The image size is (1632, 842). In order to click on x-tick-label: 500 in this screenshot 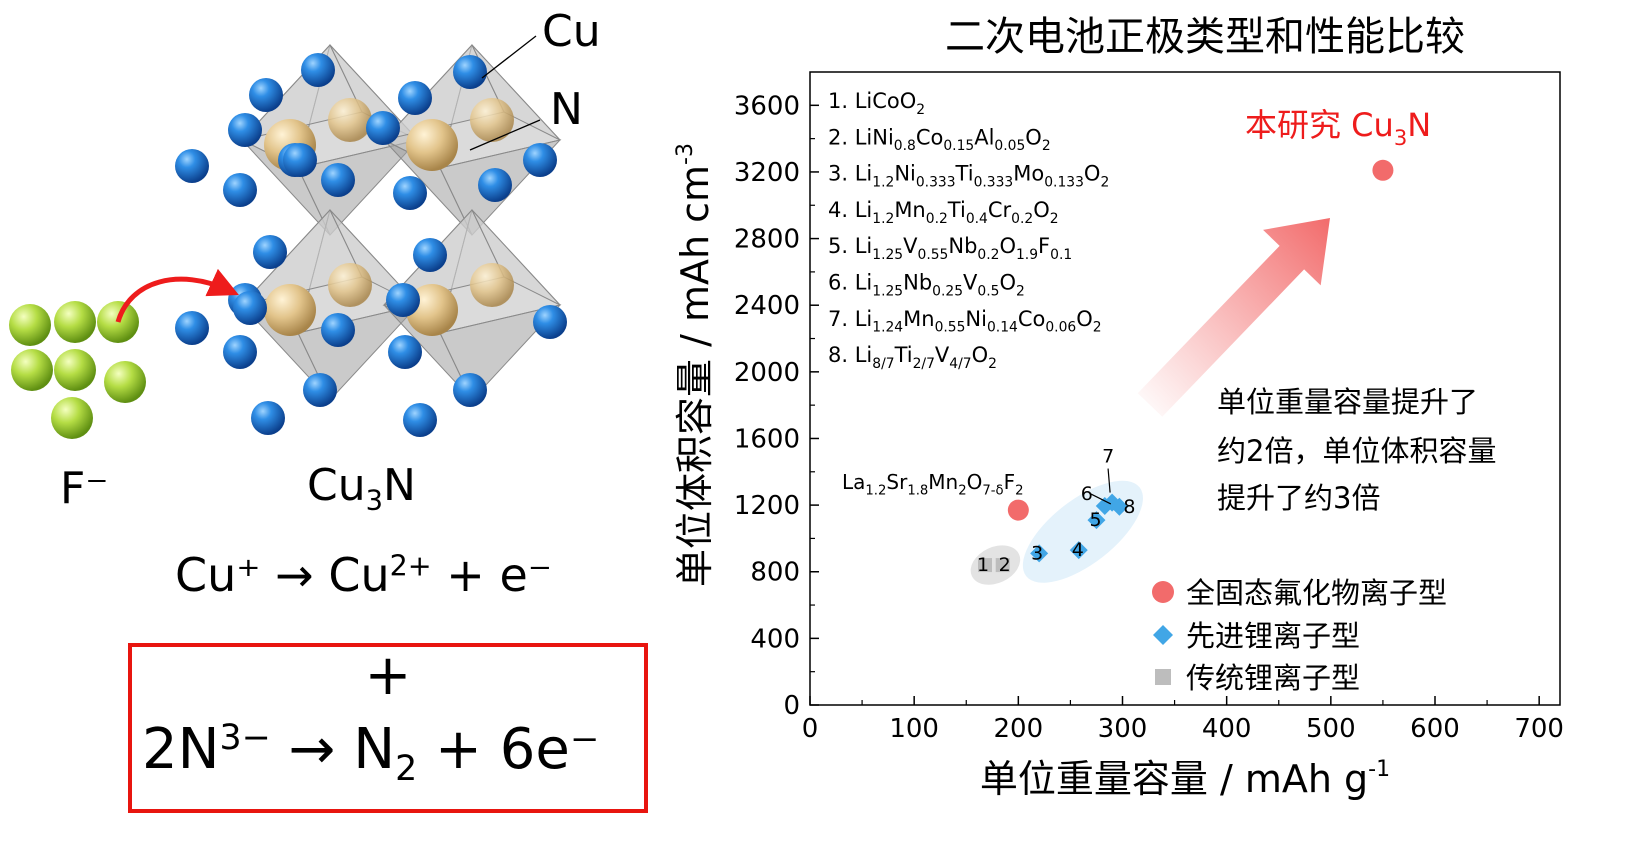, I will do `click(1331, 729)`.